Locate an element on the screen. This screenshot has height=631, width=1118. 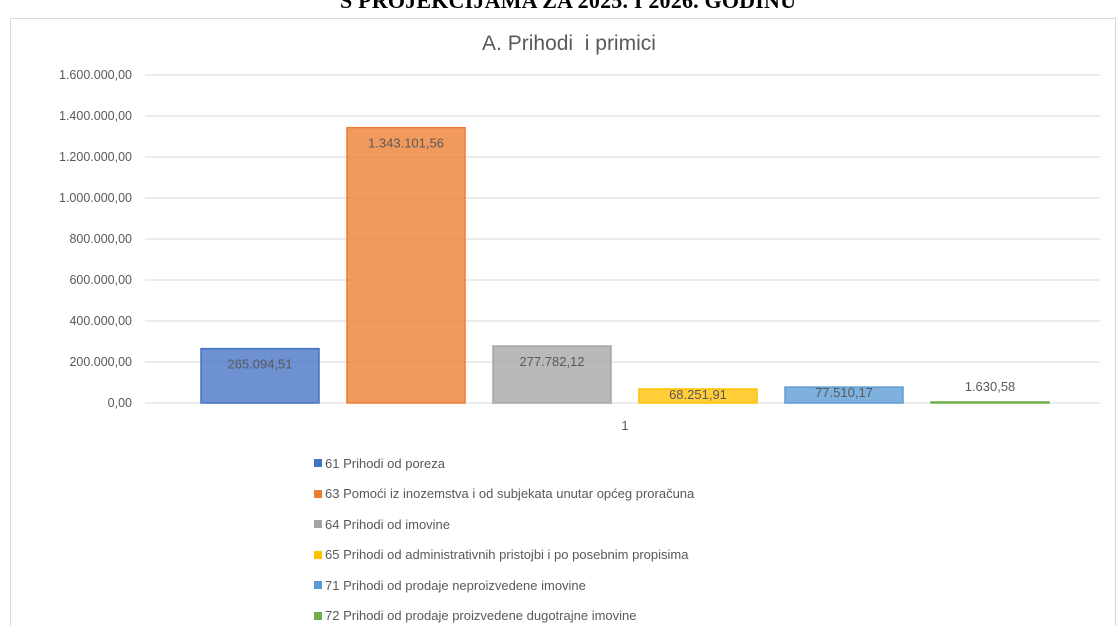
data-label-5: 77.510,17 is located at coordinates (844, 392).